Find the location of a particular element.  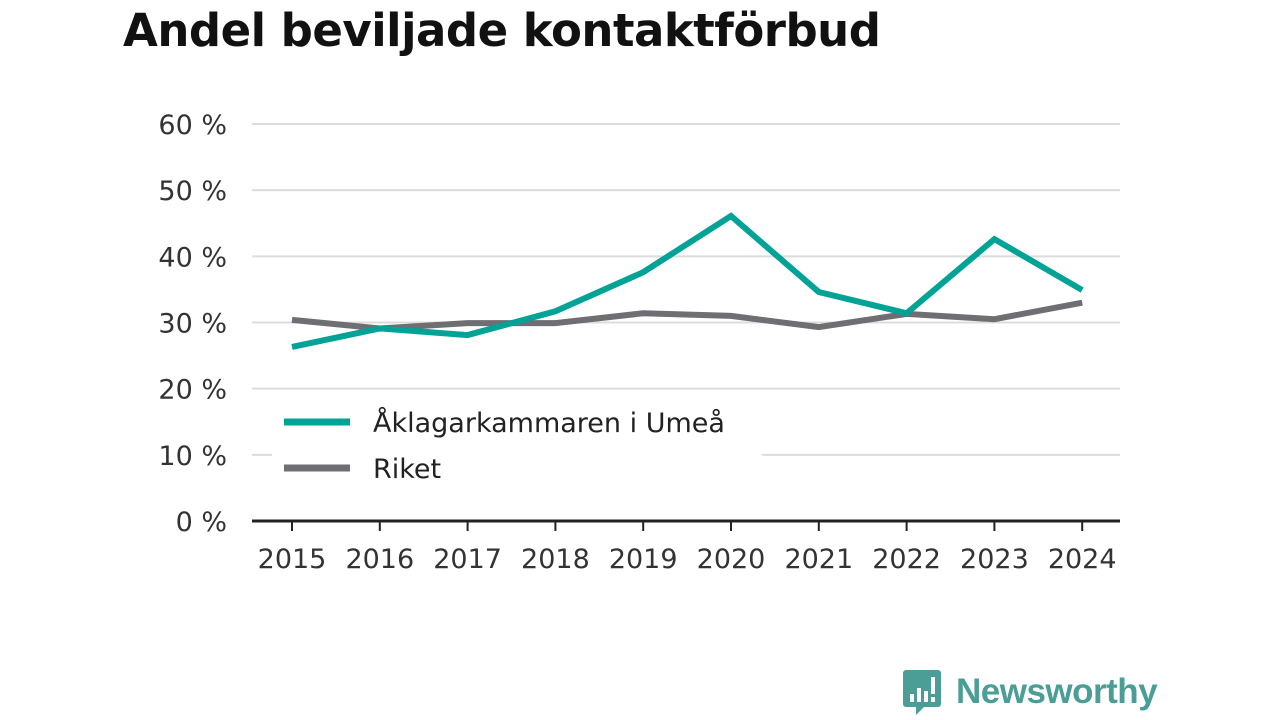

newsworthy-logo-icon is located at coordinates (922, 692).